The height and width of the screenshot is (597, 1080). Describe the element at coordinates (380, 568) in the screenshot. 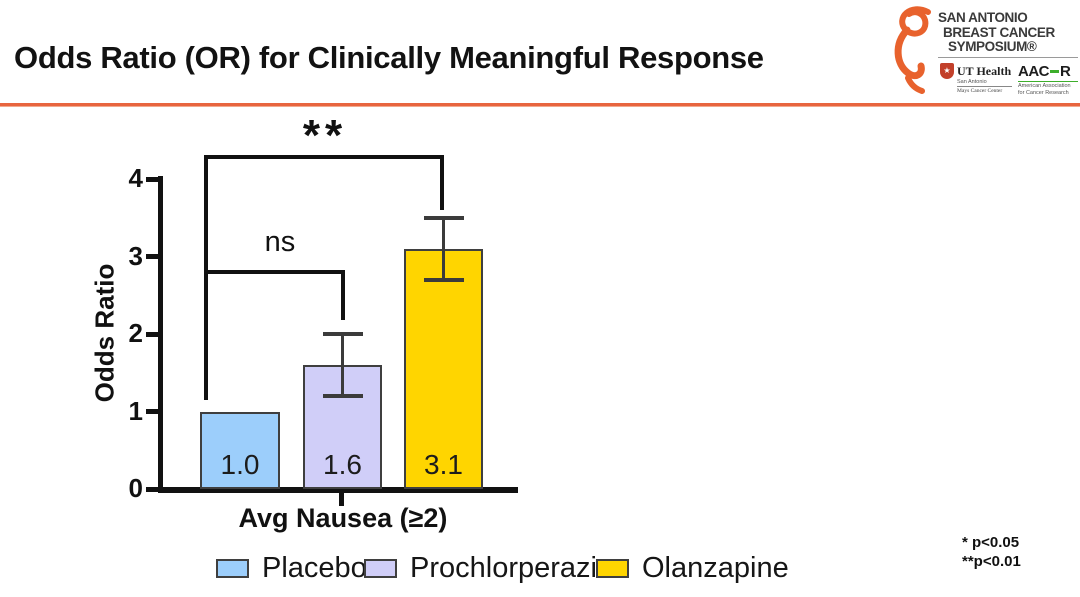

I see `legend-swatch-prochlorperazine` at that location.